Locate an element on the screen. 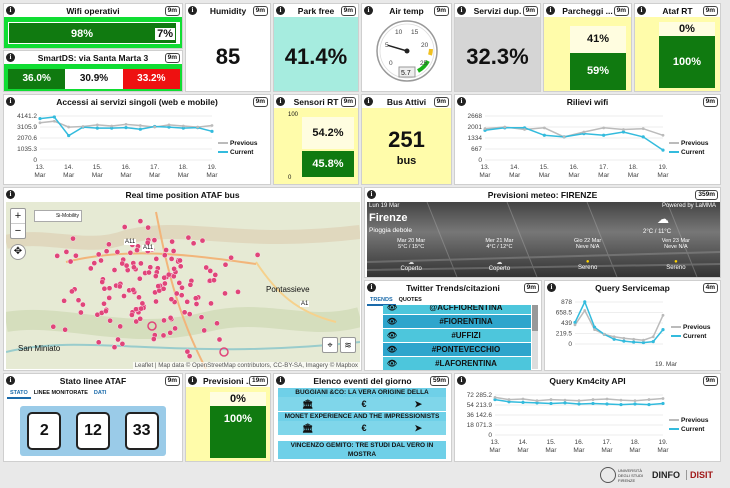 The image size is (730, 488). wifi-value2: 7% is located at coordinates (165, 34).